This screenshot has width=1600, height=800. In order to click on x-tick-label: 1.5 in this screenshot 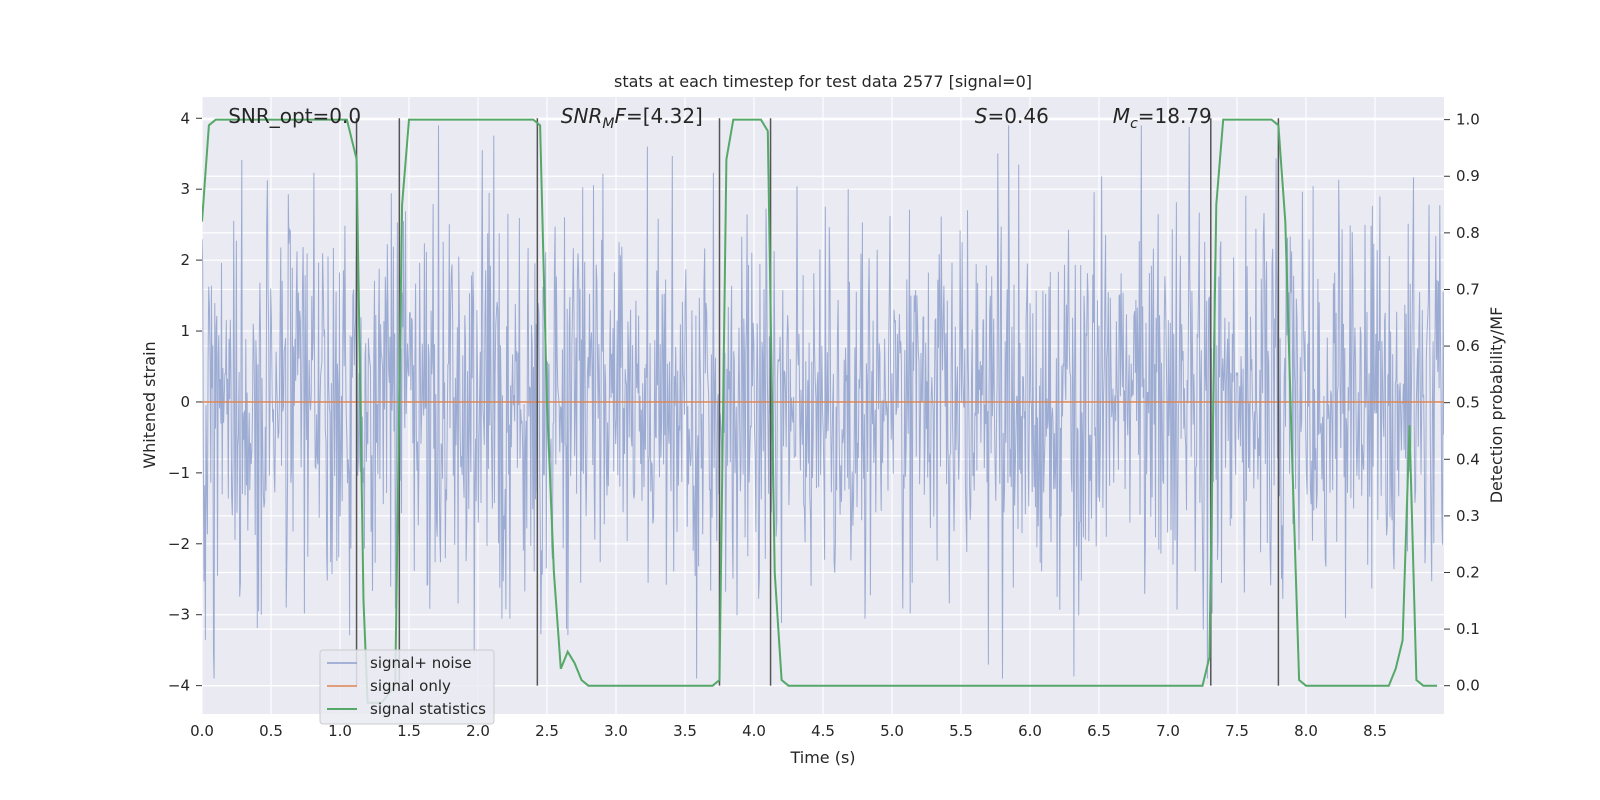, I will do `click(409, 731)`.